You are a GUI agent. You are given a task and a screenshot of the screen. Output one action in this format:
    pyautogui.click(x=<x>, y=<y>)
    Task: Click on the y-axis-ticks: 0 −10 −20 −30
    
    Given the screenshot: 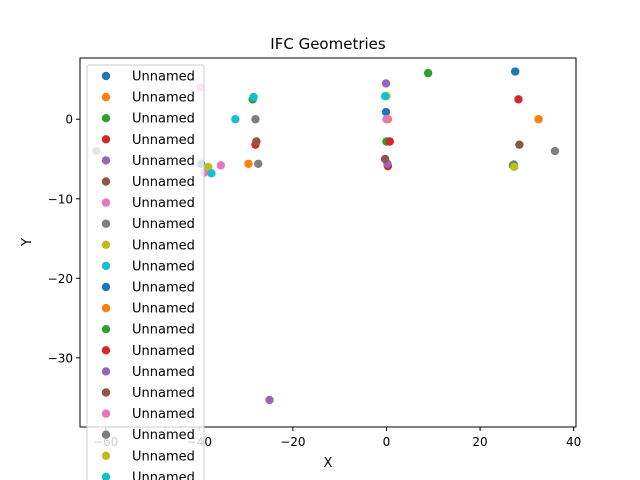 What is the action you would take?
    pyautogui.click(x=64, y=239)
    